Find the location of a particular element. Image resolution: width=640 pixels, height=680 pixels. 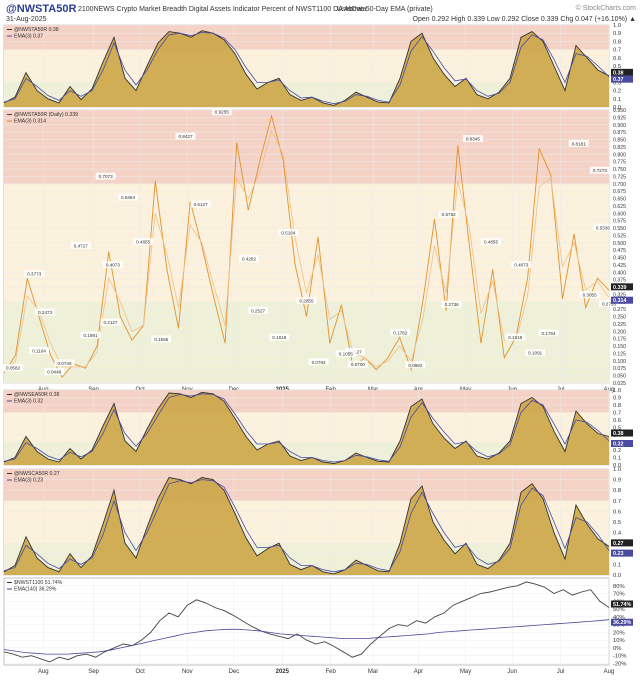

y-tick-label: 80% is located at coordinates (619, 587).